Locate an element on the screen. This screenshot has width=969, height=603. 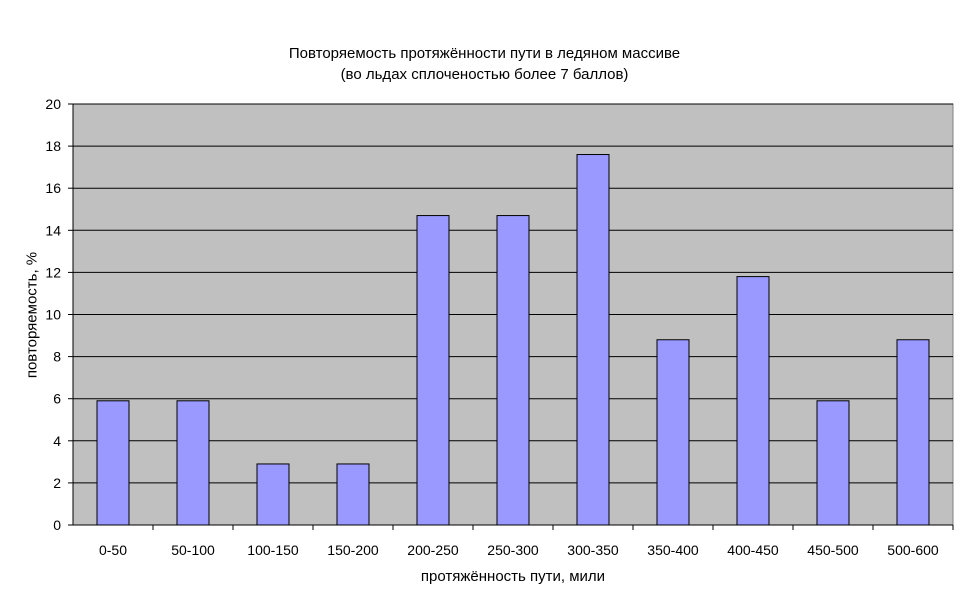
x-tick-label: 150-200 is located at coordinates (353, 550).